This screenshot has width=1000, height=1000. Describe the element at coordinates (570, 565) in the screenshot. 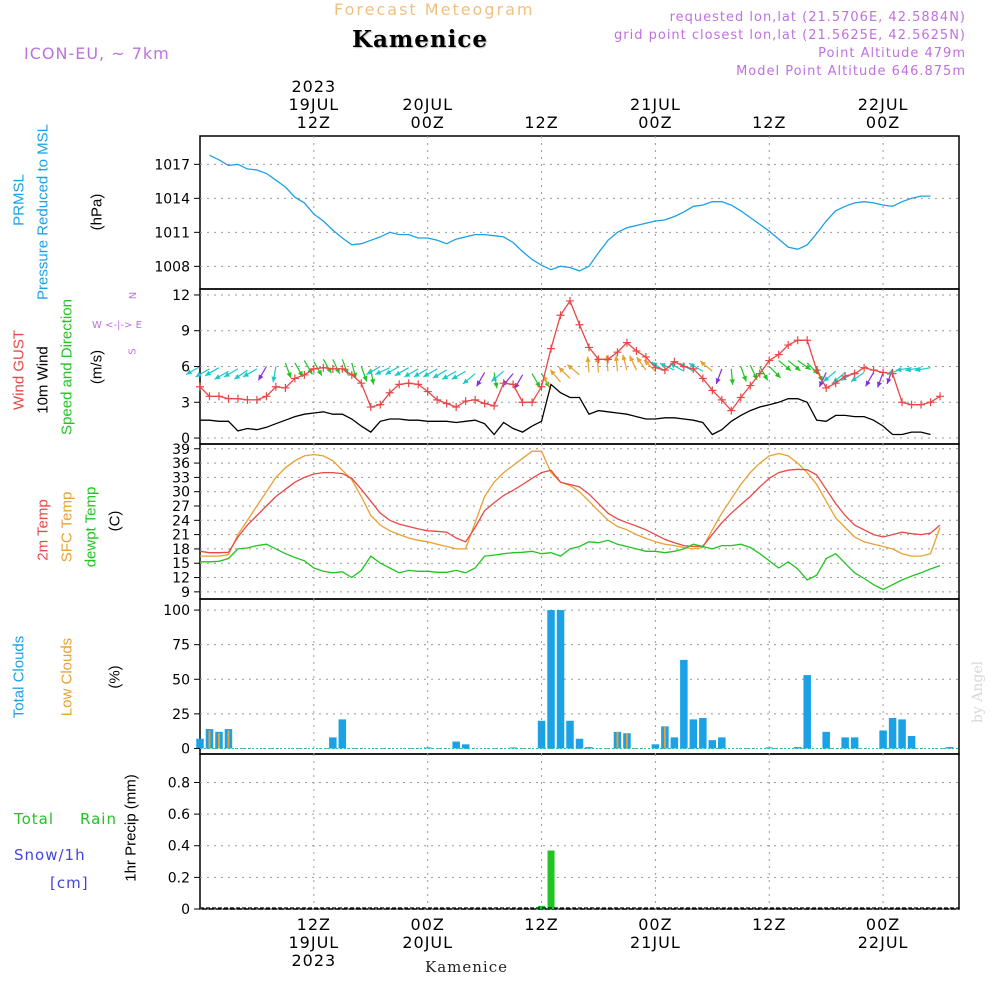

I see `dewpoint-line` at that location.